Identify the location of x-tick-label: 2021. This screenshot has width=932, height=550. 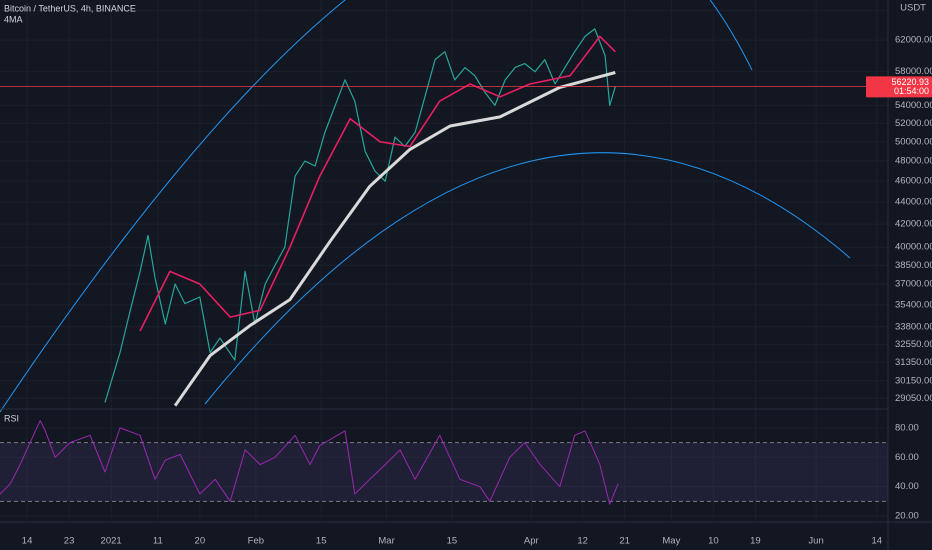
(111, 541).